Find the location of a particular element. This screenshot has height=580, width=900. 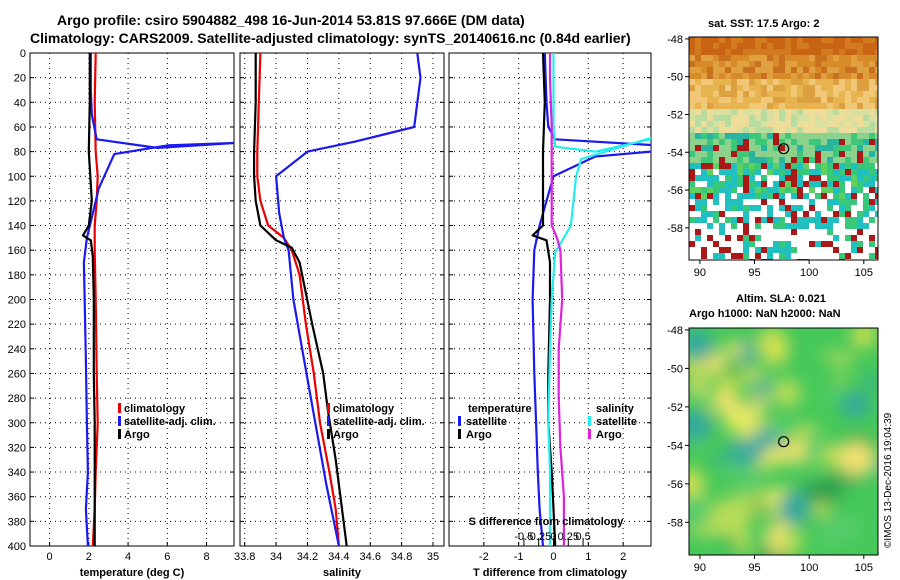

s-tick-label: -0.5 is located at coordinates (523, 537).